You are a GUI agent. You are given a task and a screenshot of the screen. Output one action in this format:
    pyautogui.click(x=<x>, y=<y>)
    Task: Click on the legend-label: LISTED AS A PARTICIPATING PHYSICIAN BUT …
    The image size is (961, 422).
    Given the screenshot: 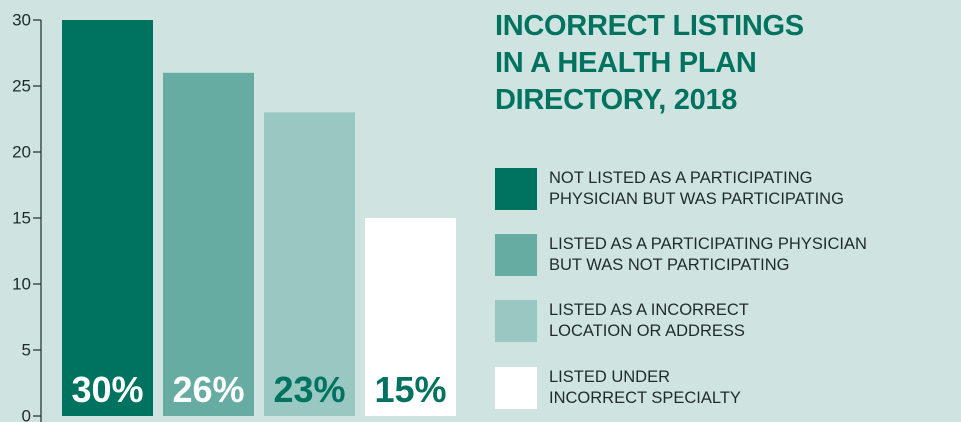 What is the action you would take?
    pyautogui.click(x=708, y=254)
    